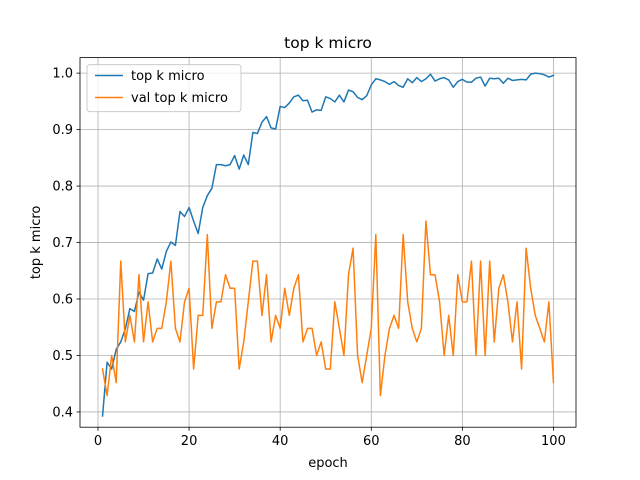 This screenshot has height=480, width=640. Describe the element at coordinates (280, 441) in the screenshot. I see `x-tick-label: 40` at that location.